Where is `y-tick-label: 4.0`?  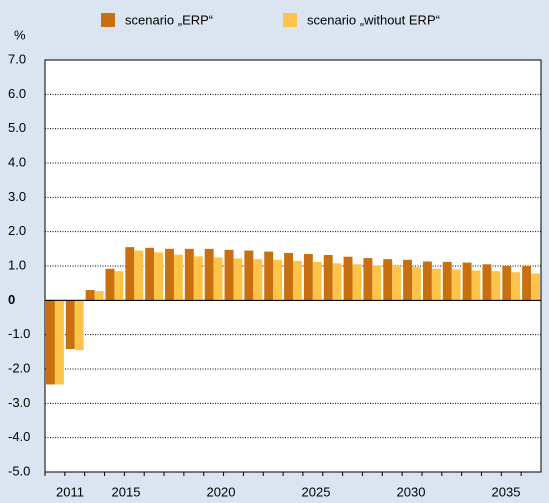
y-tick-label: 4.0 is located at coordinates (17, 161).